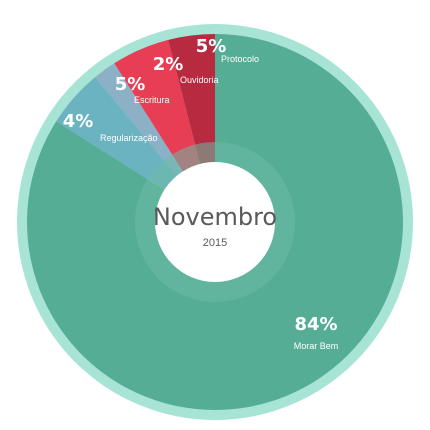 Image resolution: width=430 pixels, height=430 pixels. Describe the element at coordinates (168, 64) in the screenshot. I see `value-label-ouvidoria: 2%` at that location.